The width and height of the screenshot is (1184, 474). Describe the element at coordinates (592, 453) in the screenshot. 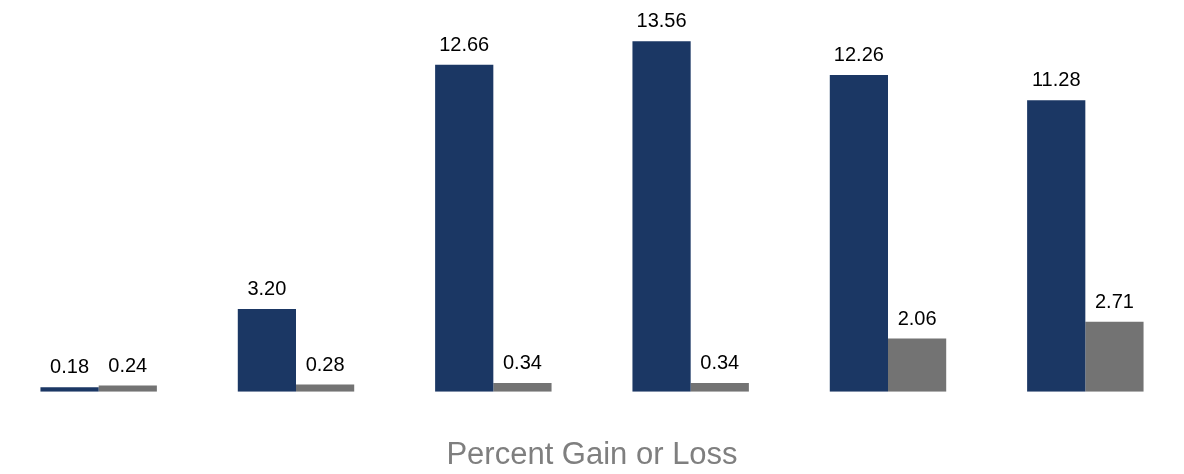

I see `x-axis-title: Percent Gain or Loss` at that location.